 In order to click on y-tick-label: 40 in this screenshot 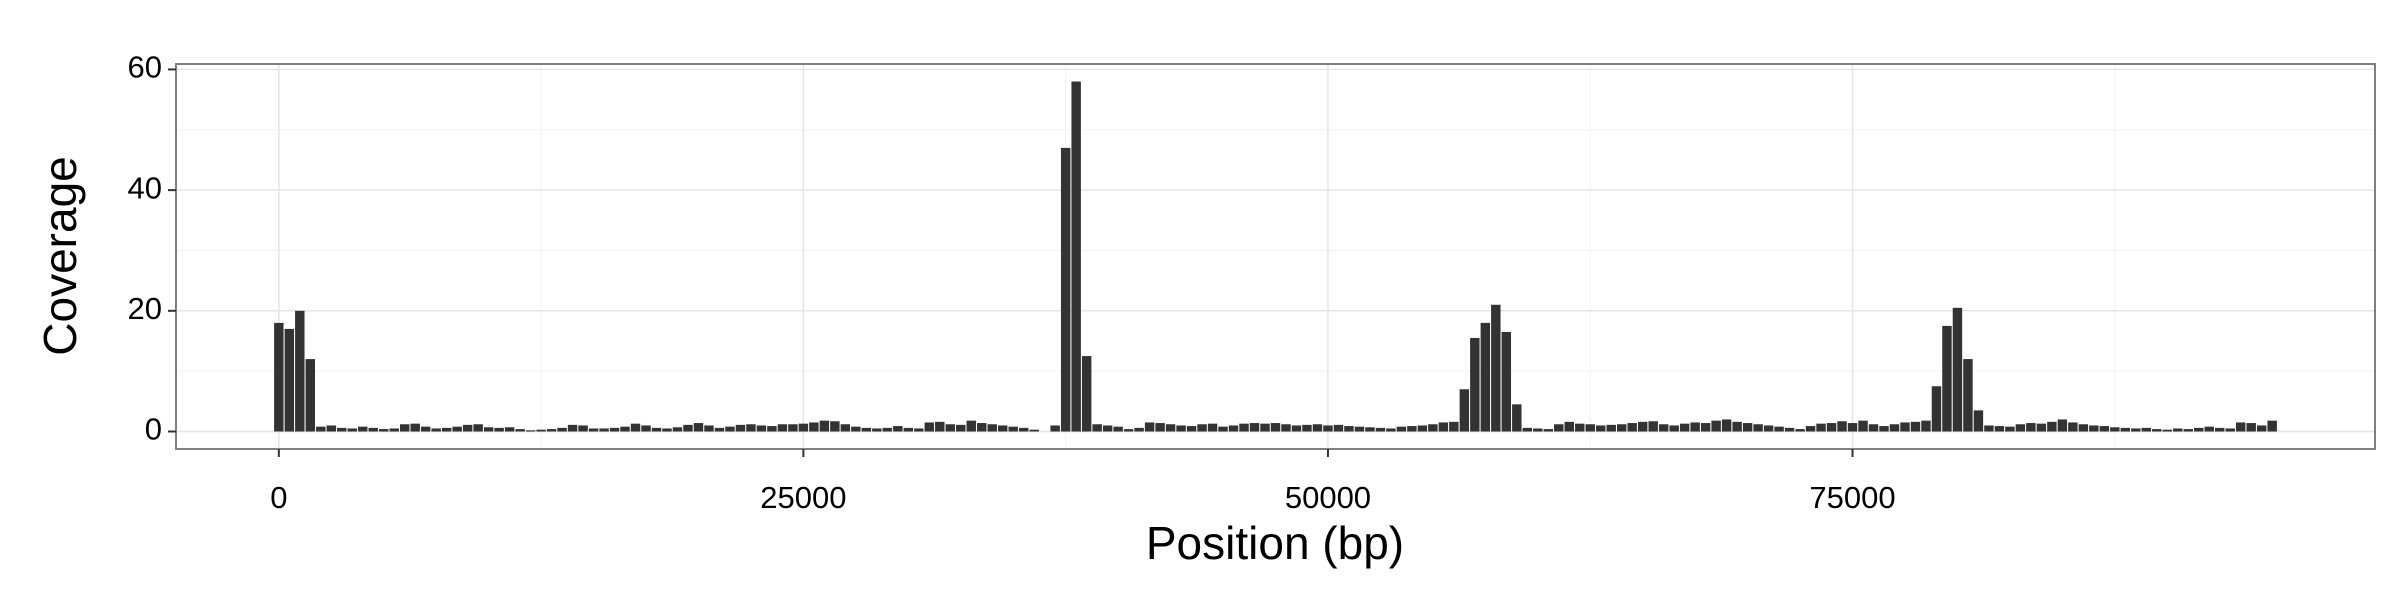, I will do `click(145, 187)`.